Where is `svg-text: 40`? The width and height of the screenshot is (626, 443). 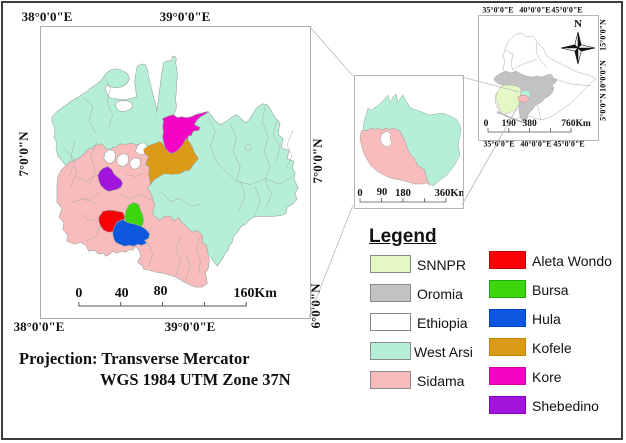
svg-text: 40 is located at coordinates (122, 293).